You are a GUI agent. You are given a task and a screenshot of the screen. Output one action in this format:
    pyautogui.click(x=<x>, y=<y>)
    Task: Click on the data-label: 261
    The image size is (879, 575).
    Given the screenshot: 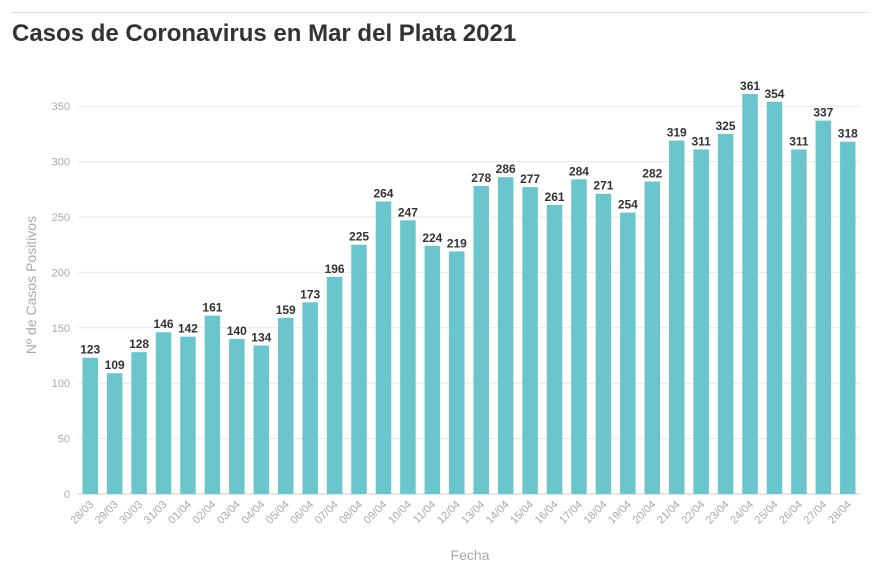 What is the action you would take?
    pyautogui.click(x=555, y=197)
    